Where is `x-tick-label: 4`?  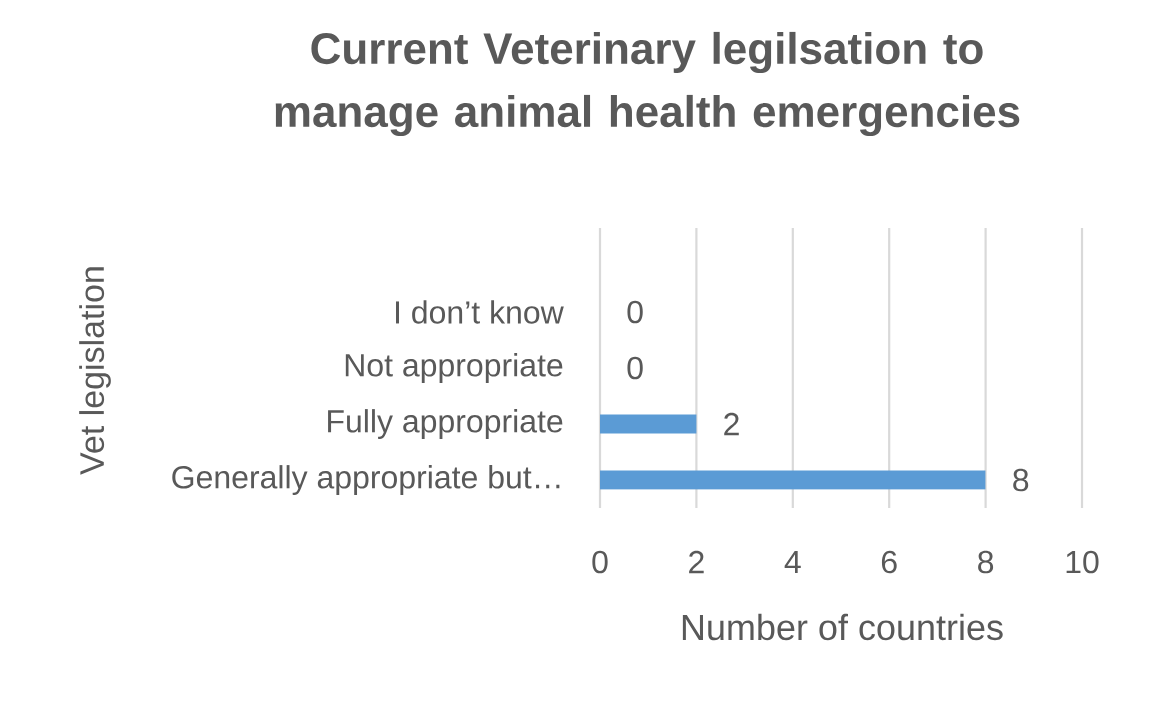
x-tick-label: 4 is located at coordinates (792, 562).